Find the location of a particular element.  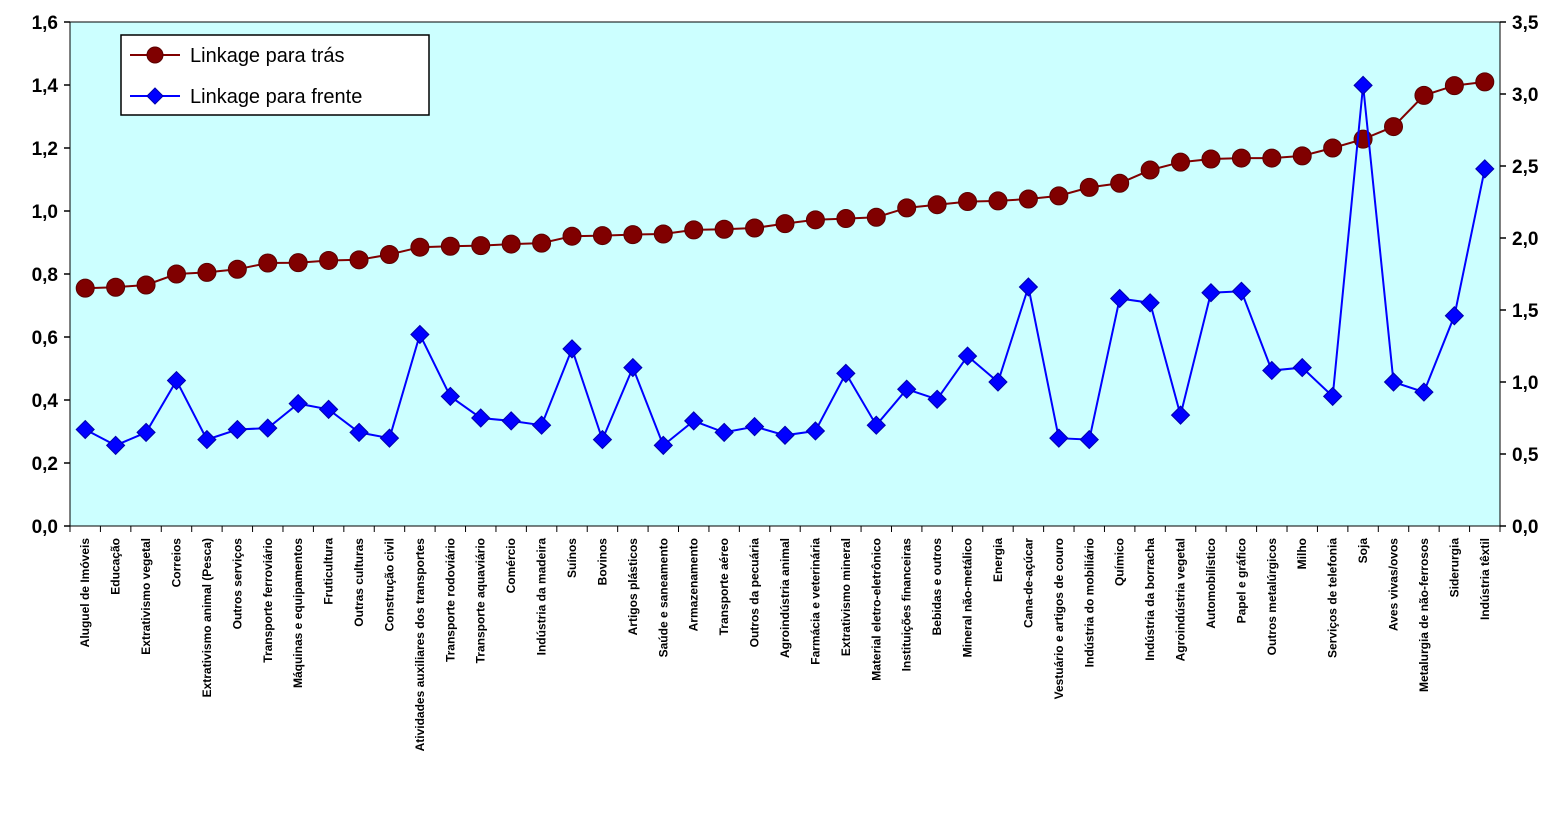

legend-marker-back is located at coordinates (155, 55).